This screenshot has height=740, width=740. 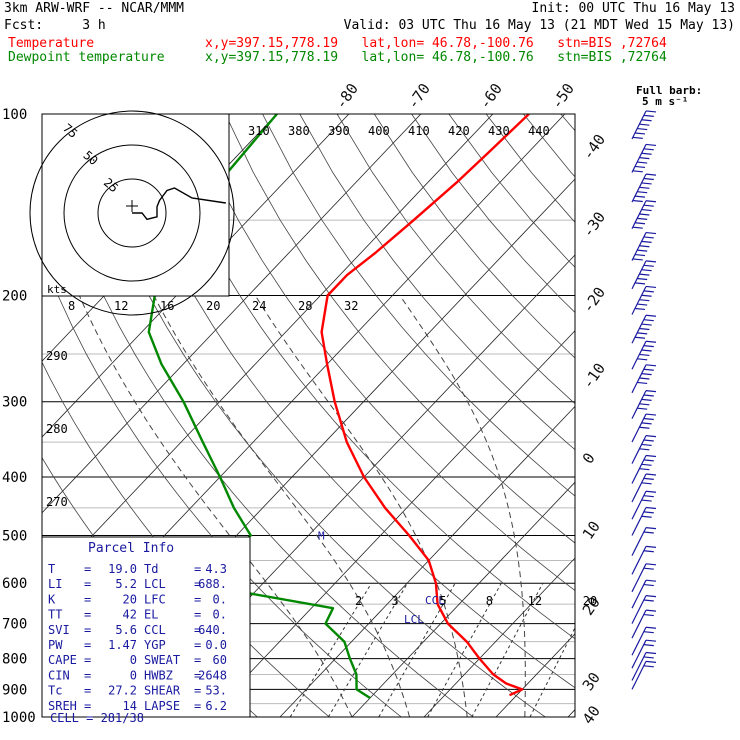 What do you see at coordinates (216, 706) in the screenshot?
I see `parcel-info-v2: 6.2` at bounding box center [216, 706].